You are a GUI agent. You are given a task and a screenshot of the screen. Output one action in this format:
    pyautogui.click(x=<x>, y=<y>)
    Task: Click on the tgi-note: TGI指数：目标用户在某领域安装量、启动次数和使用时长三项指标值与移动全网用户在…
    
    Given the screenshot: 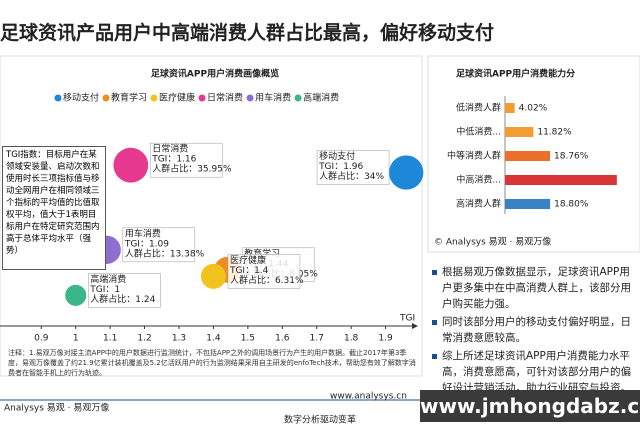 What is the action you would take?
    pyautogui.click(x=54, y=208)
    